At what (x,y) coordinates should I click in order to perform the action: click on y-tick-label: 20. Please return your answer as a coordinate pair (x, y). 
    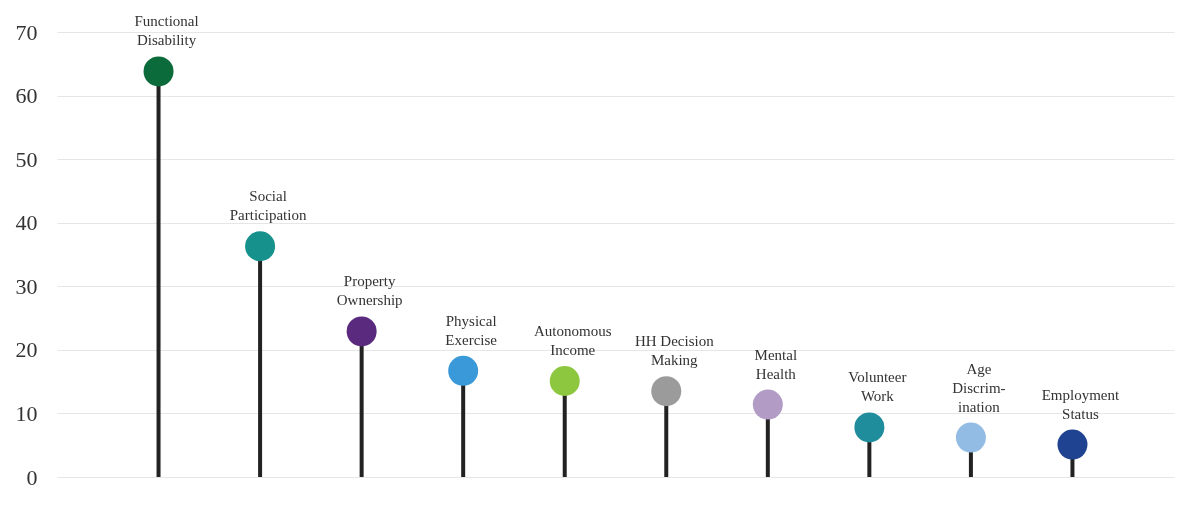
    Looking at the image, I should click on (26, 350).